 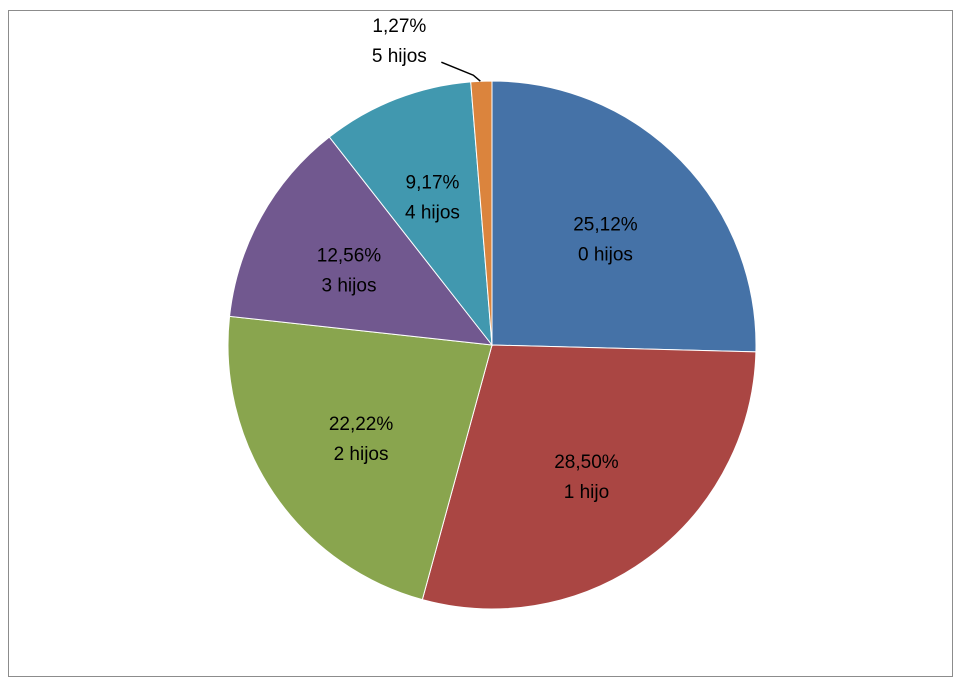 I want to click on leader-line, so click(x=461, y=71).